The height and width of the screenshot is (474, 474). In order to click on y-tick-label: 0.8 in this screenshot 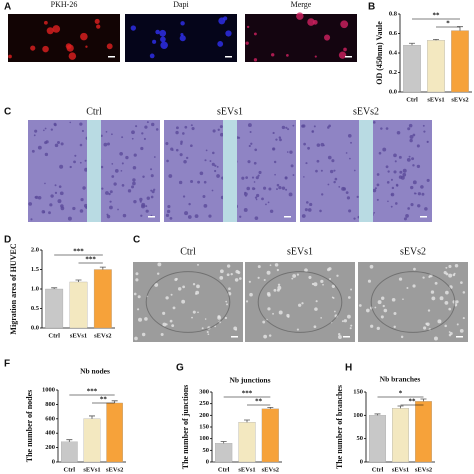, I will do `click(393, 13)`.